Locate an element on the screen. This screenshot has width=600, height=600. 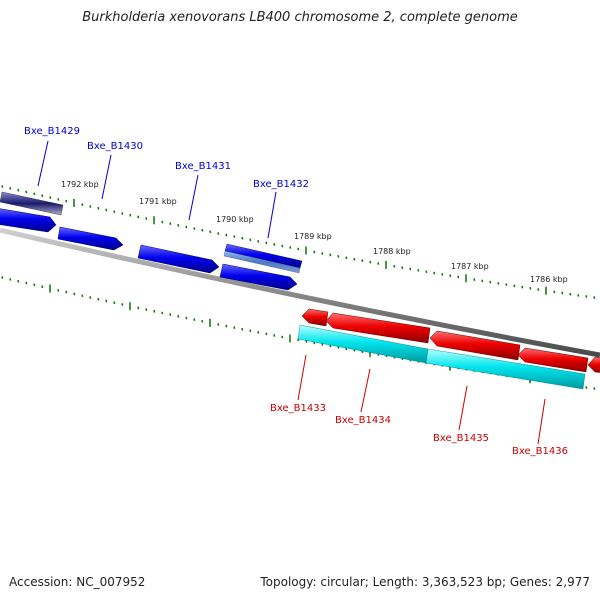
gene-label: Bxe_B1431 is located at coordinates (203, 166).